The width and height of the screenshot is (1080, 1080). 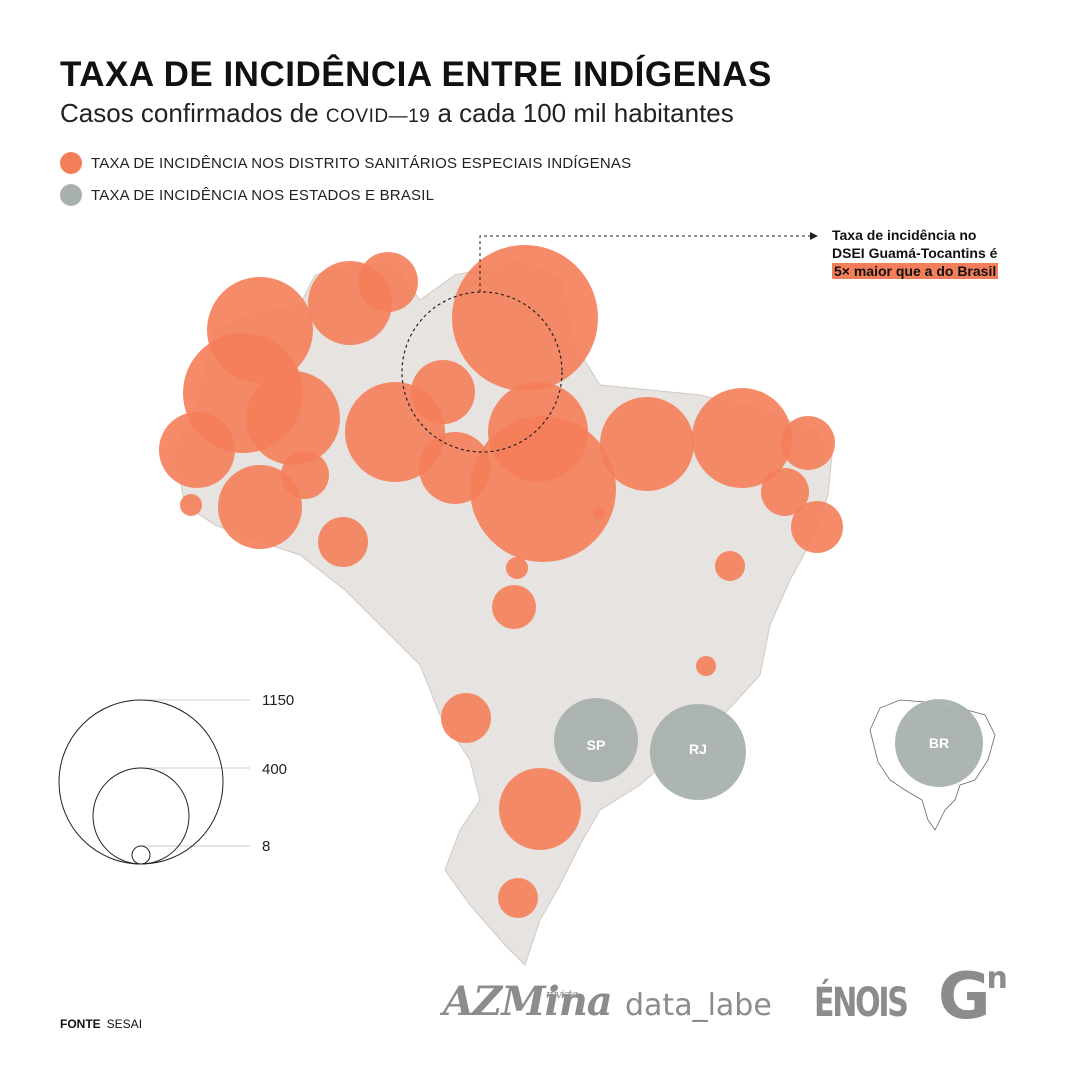 I want to click on annotation-highlight: 5× maior que a do Brasil, so click(x=915, y=271).